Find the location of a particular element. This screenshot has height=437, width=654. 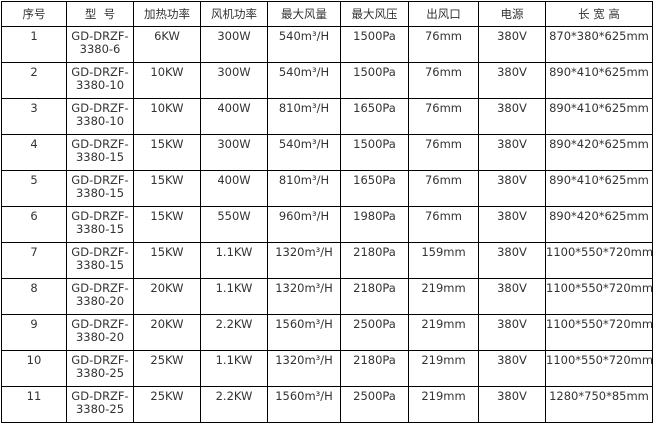

cell-model: GD-DRZF-3380-20 is located at coordinates (100, 332).